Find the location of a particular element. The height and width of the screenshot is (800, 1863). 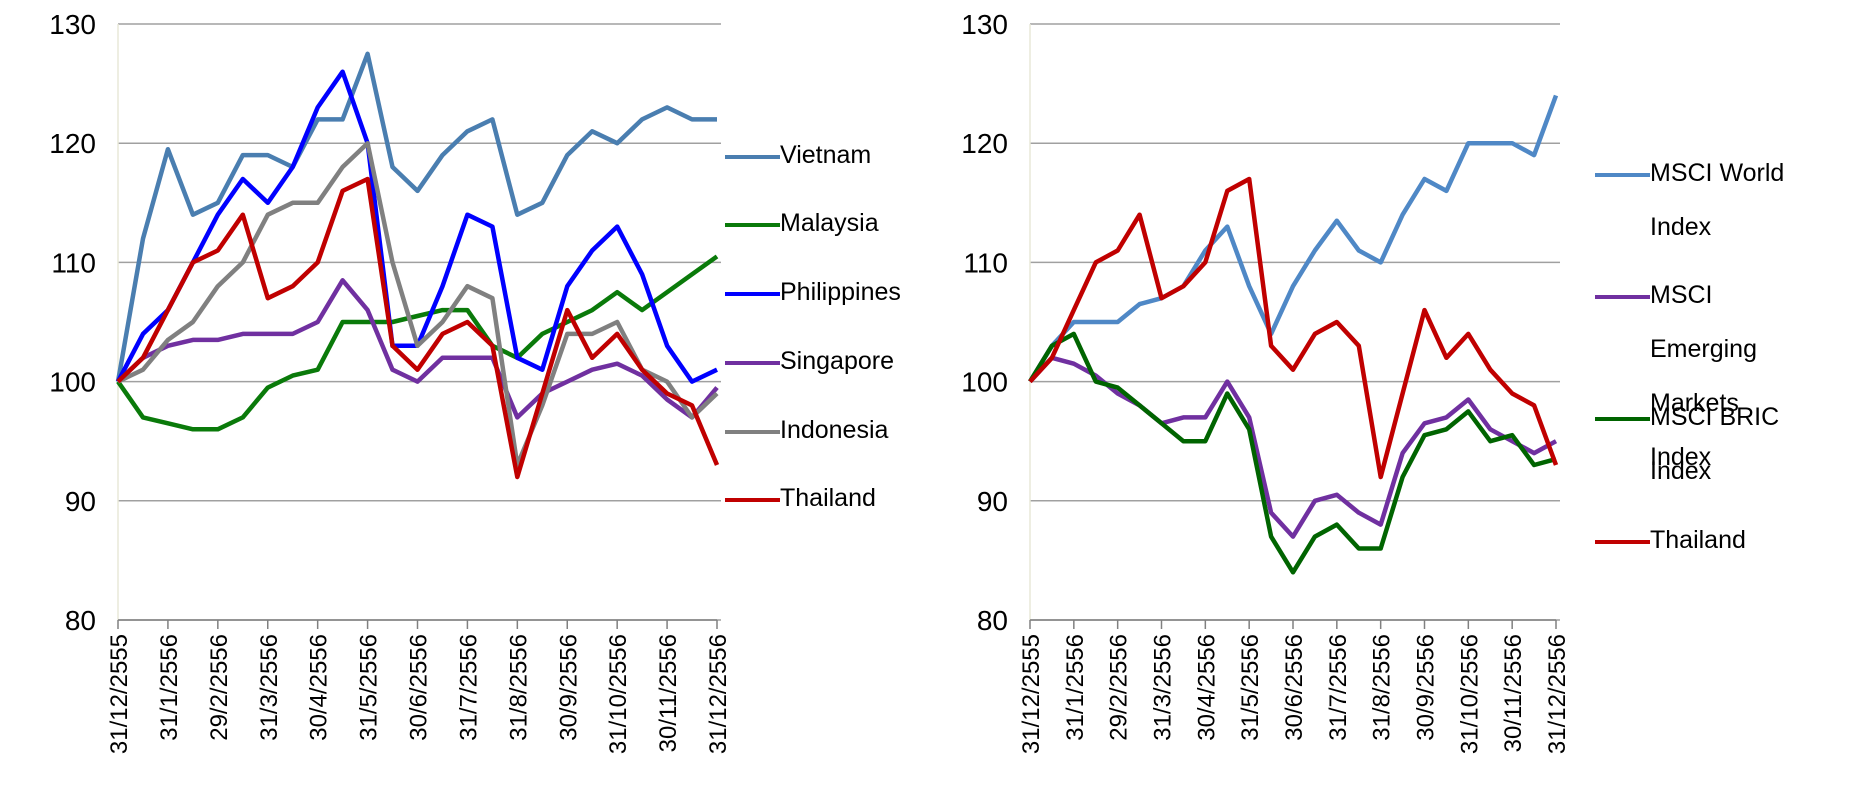

legend-entry: MSCI World Index is located at coordinates (1695, 206).